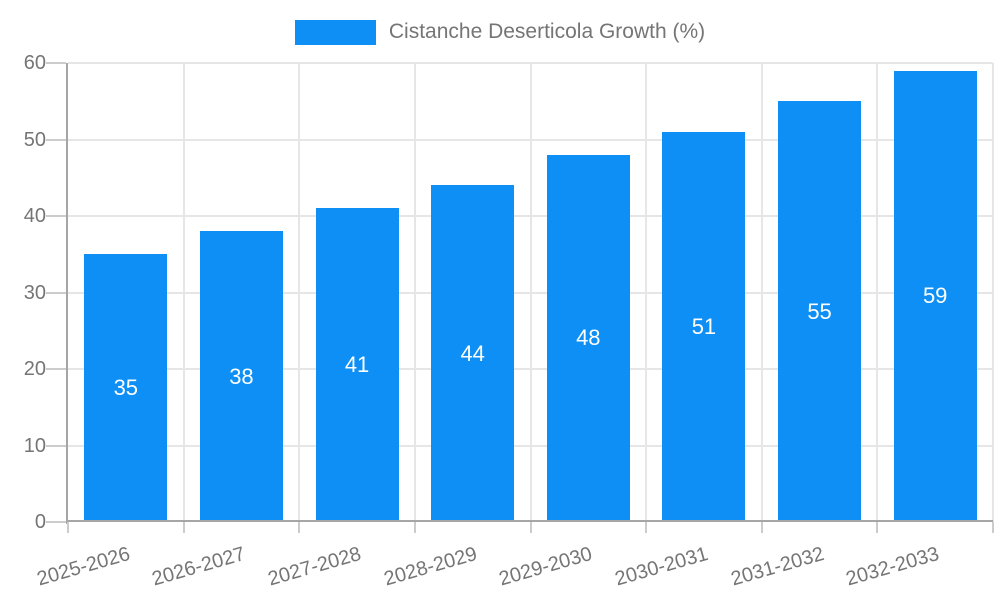 Image resolution: width=1000 pixels, height=600 pixels. I want to click on bar-value-label: 59, so click(935, 296).